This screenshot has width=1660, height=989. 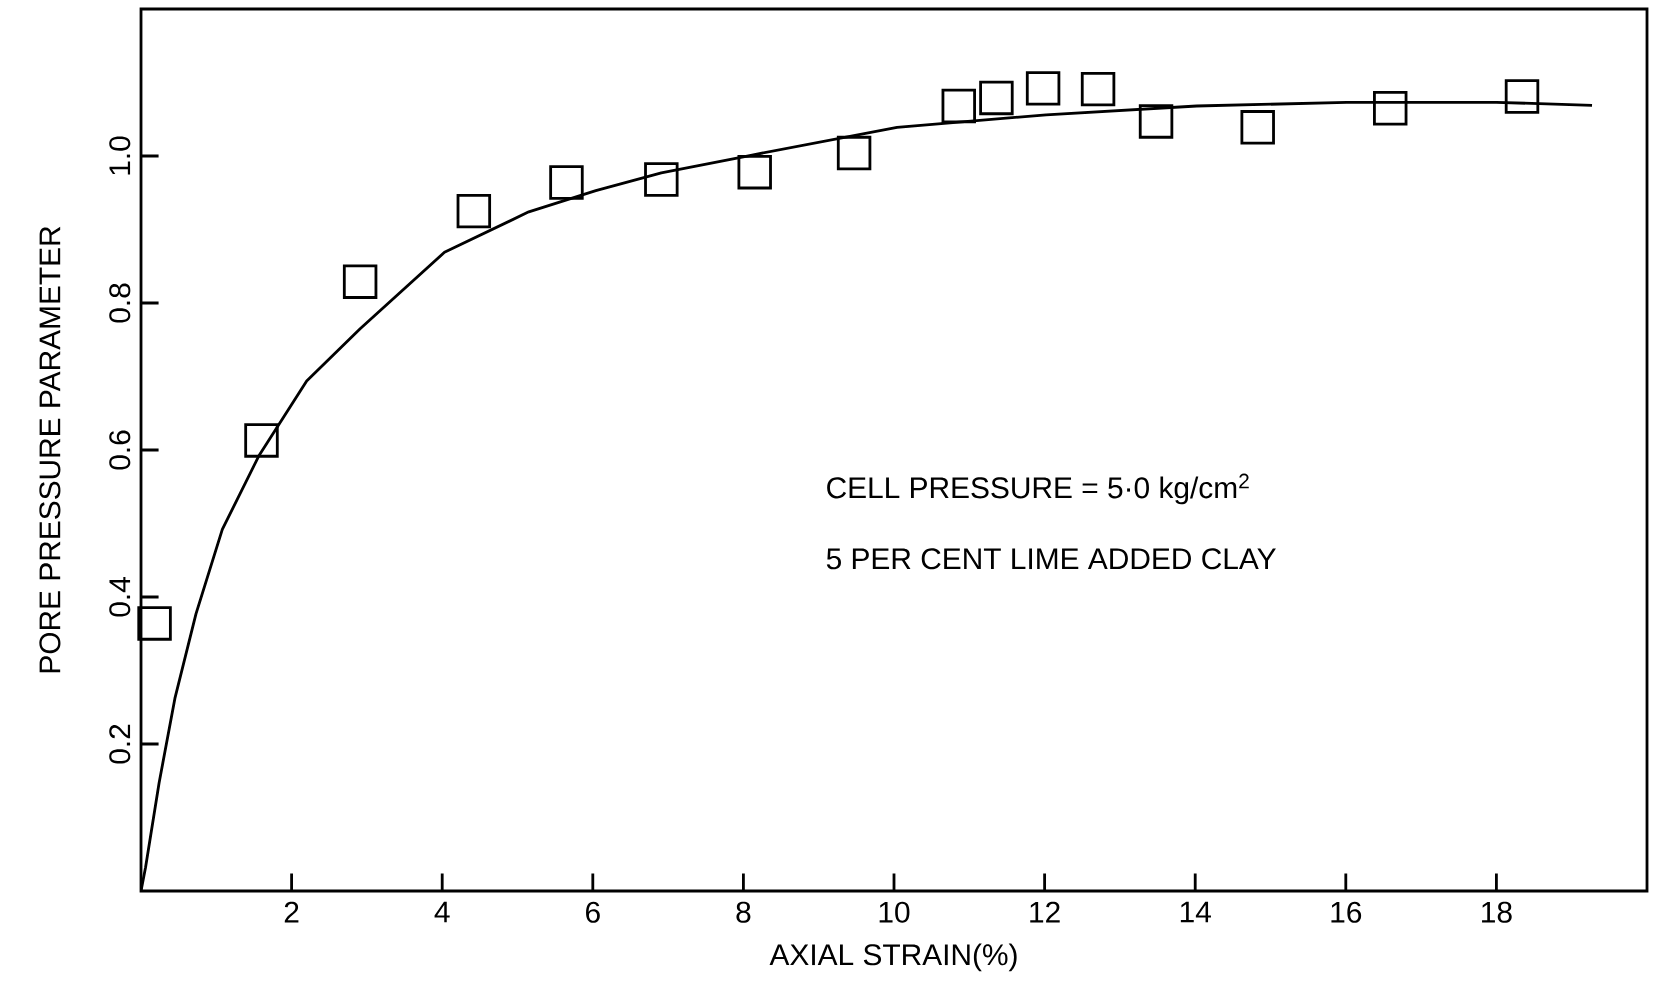 I want to click on x-tick-label: 6, so click(x=593, y=912).